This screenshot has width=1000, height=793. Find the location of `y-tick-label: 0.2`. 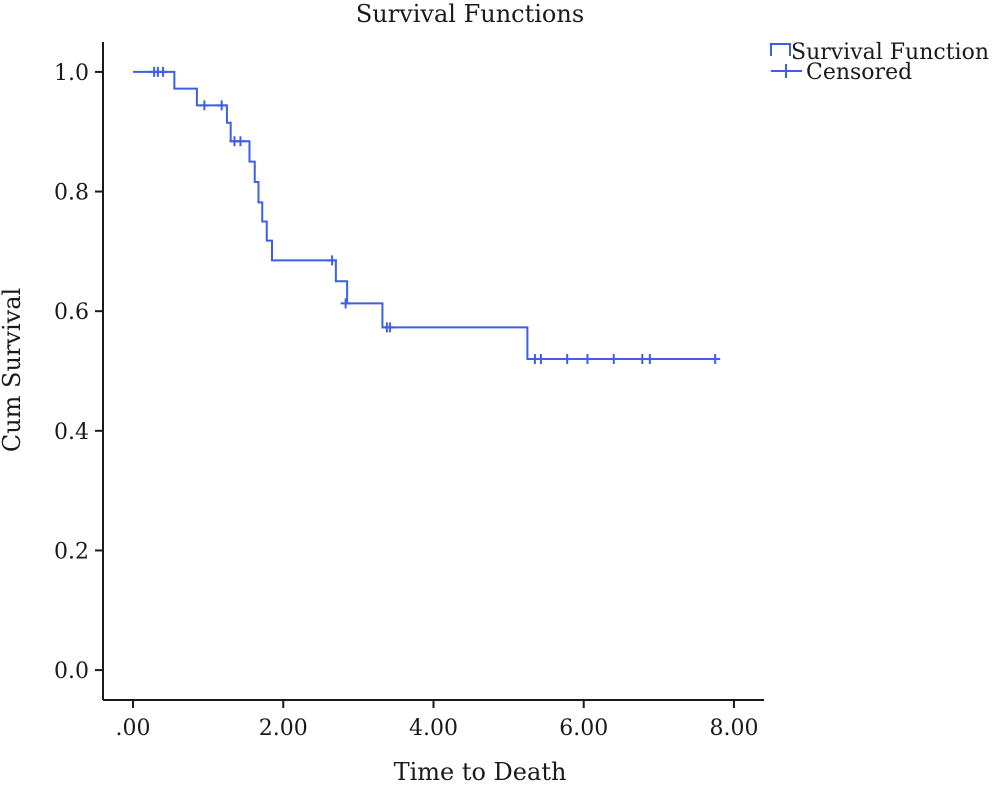

y-tick-label: 0.2 is located at coordinates (71, 551).